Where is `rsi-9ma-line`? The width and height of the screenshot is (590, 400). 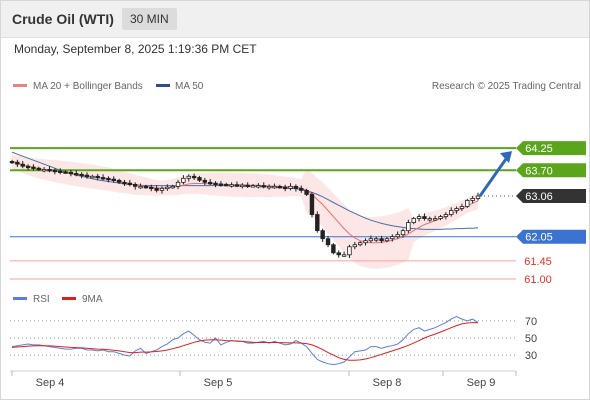
rsi-9ma-line is located at coordinates (244, 341).